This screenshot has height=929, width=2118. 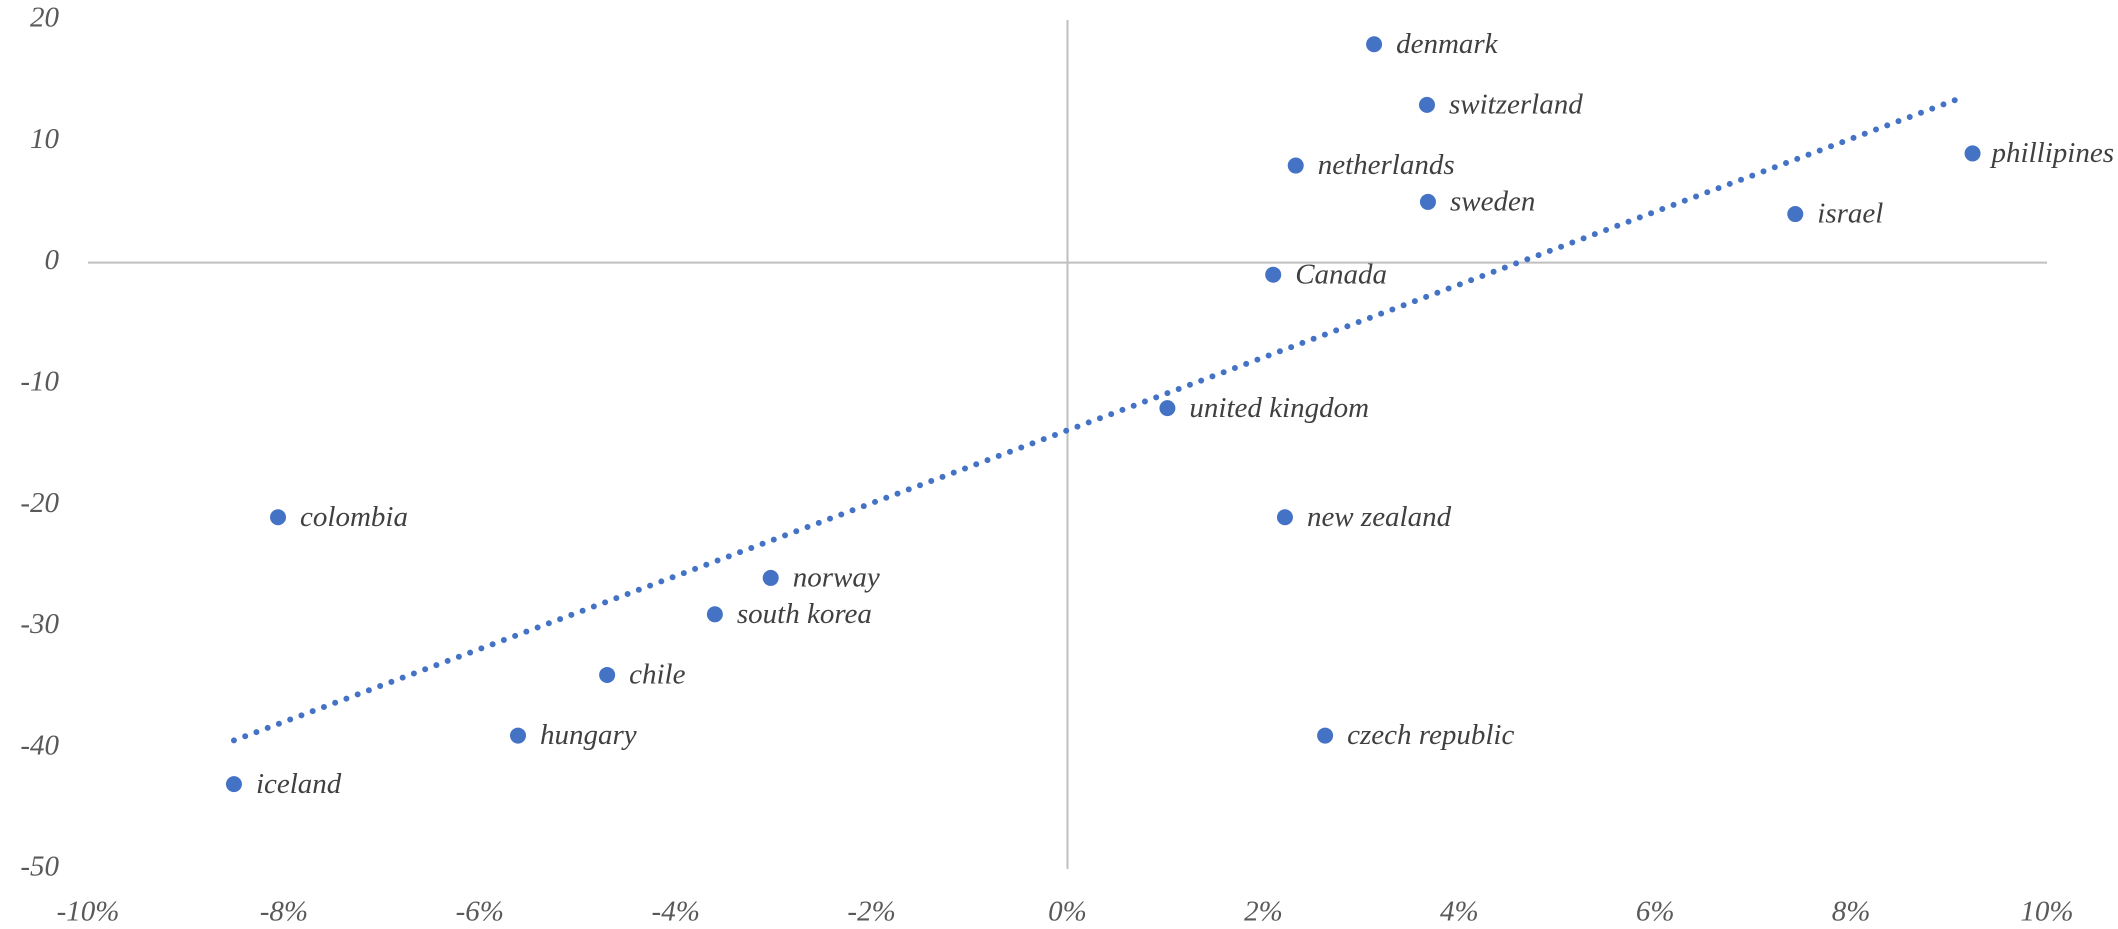 I want to click on x-tick-label: 0%, so click(x=1067, y=912).